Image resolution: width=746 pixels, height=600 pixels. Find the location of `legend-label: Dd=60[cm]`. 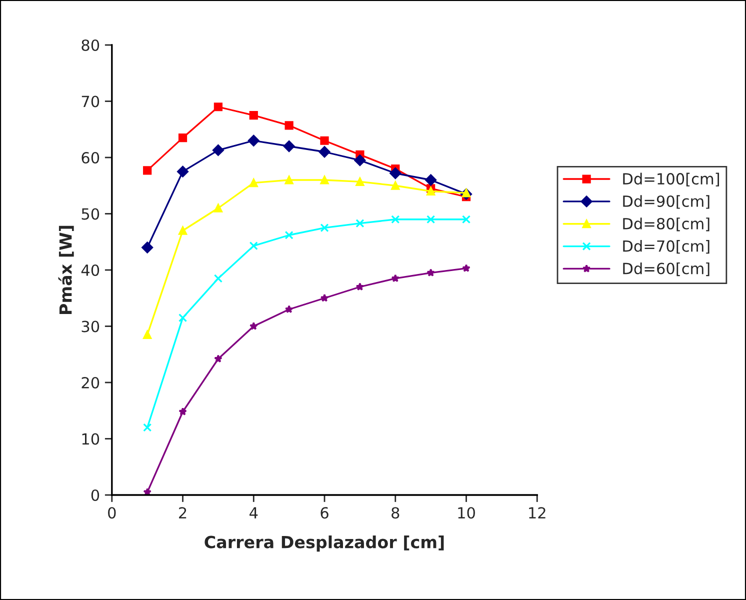

legend-label: Dd=60[cm] is located at coordinates (666, 269).